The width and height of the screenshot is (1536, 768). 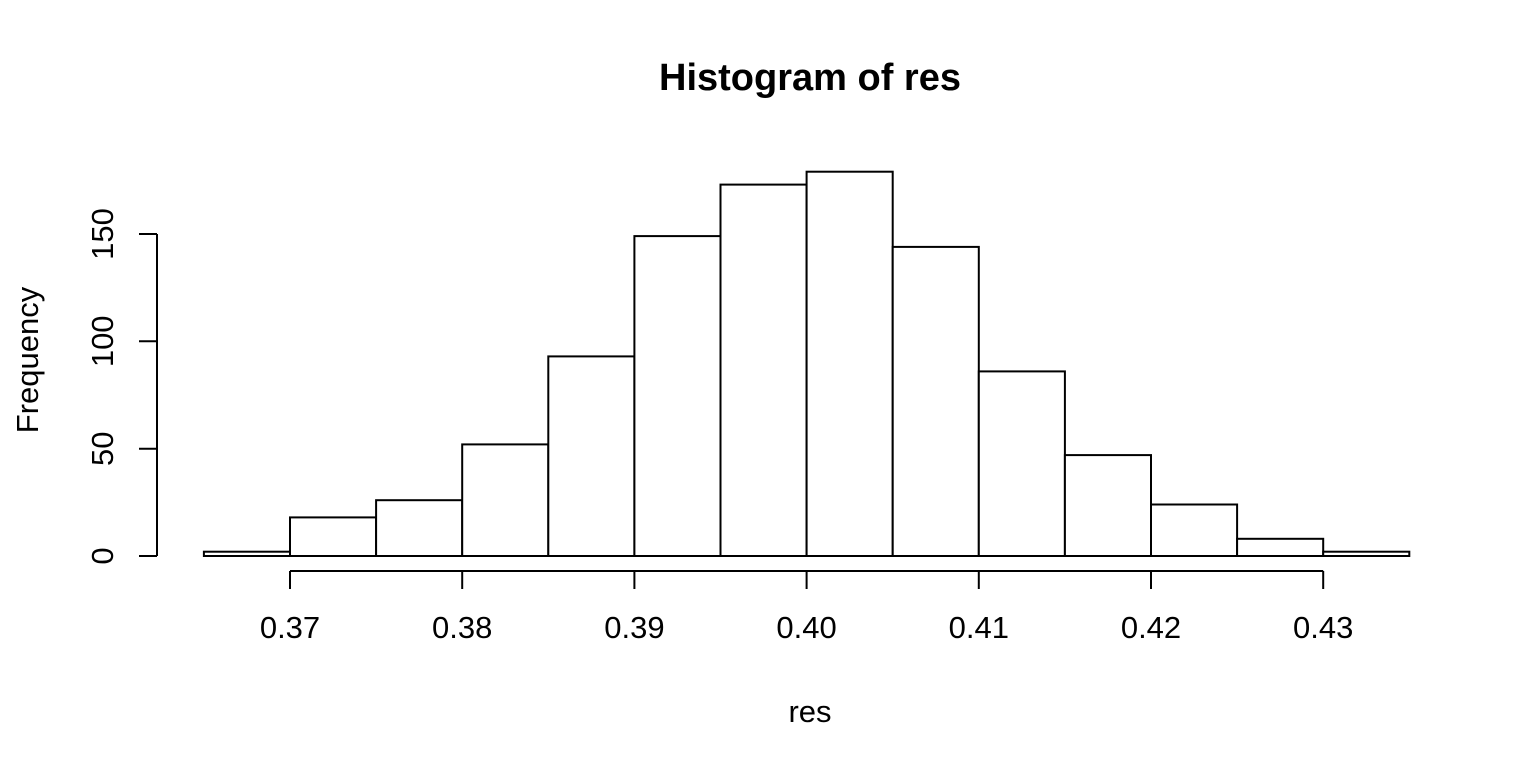 I want to click on x-tick-label: 0.43, so click(x=1323, y=627).